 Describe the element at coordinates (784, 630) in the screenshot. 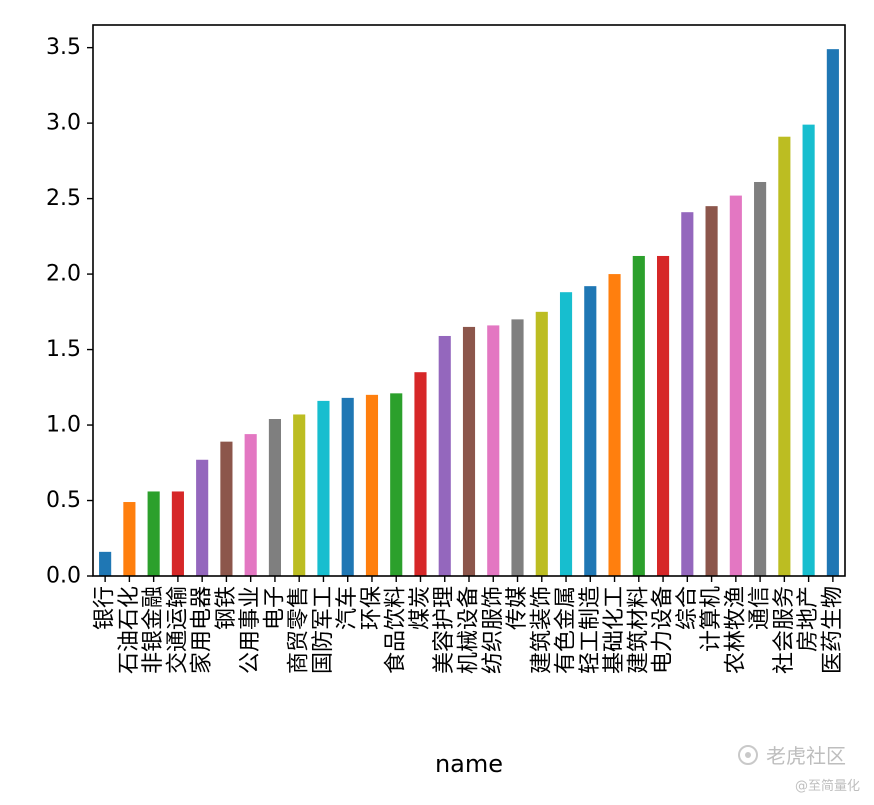

I see `x-tick-label: 社会服务` at that location.